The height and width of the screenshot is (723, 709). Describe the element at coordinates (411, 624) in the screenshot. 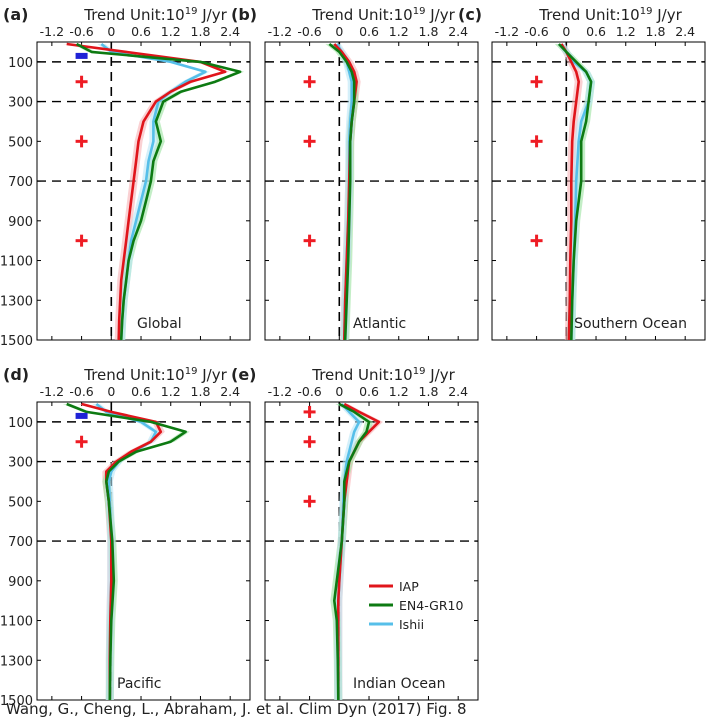

I see `legend-label-ishii: Ishii` at that location.